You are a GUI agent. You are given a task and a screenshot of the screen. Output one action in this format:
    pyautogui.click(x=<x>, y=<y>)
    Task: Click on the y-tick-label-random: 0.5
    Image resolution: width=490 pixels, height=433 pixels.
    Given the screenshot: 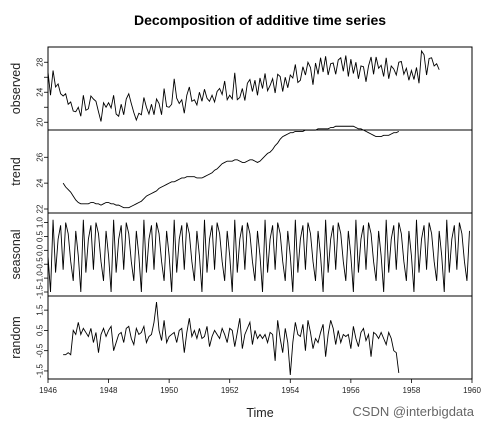 What is the action you would take?
    pyautogui.click(x=40, y=330)
    